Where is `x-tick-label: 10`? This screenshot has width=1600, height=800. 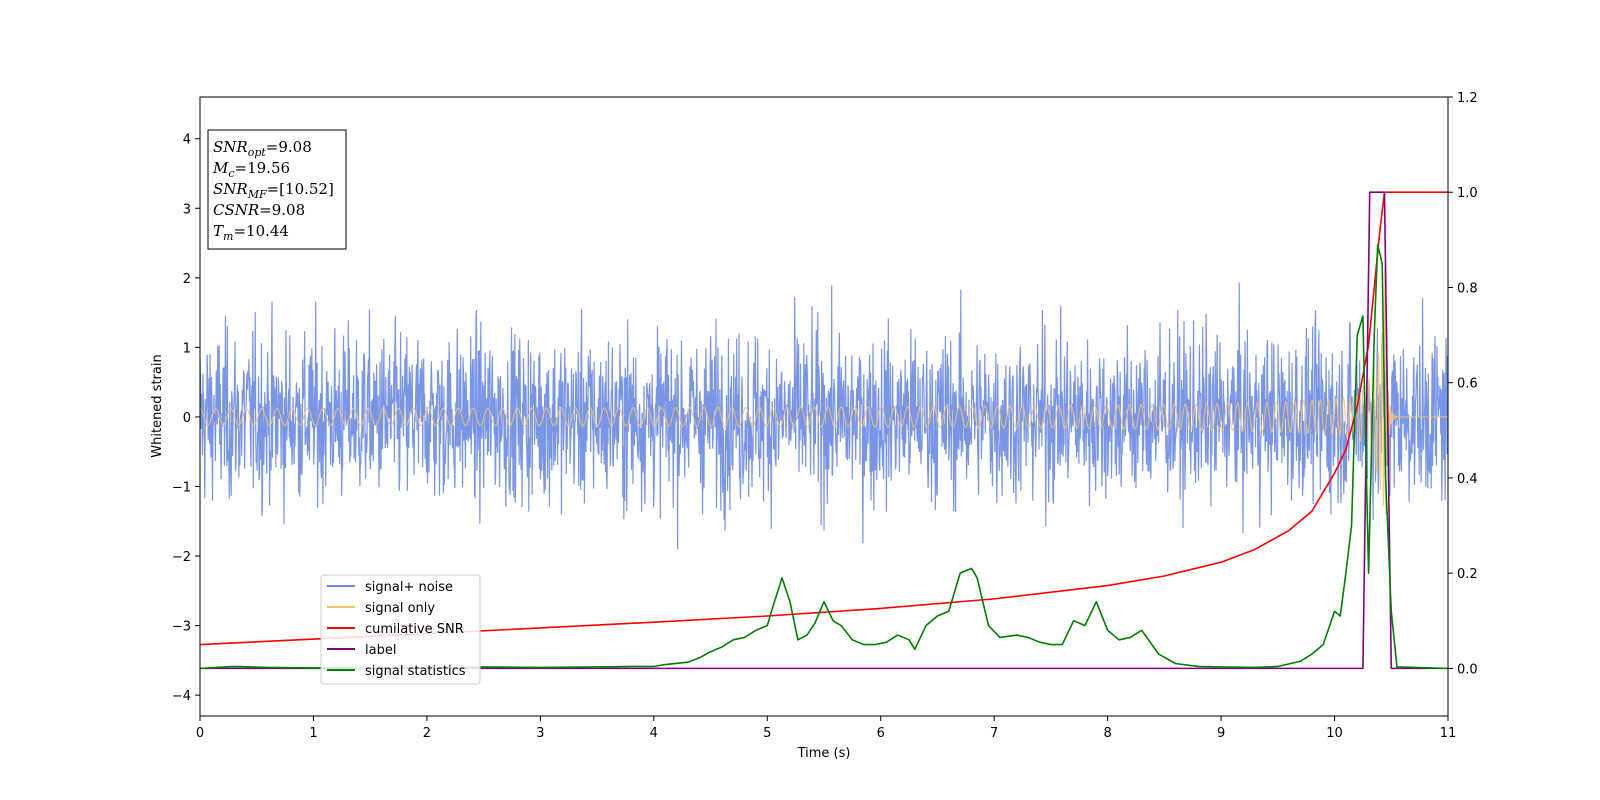
x-tick-label: 10 is located at coordinates (1334, 733).